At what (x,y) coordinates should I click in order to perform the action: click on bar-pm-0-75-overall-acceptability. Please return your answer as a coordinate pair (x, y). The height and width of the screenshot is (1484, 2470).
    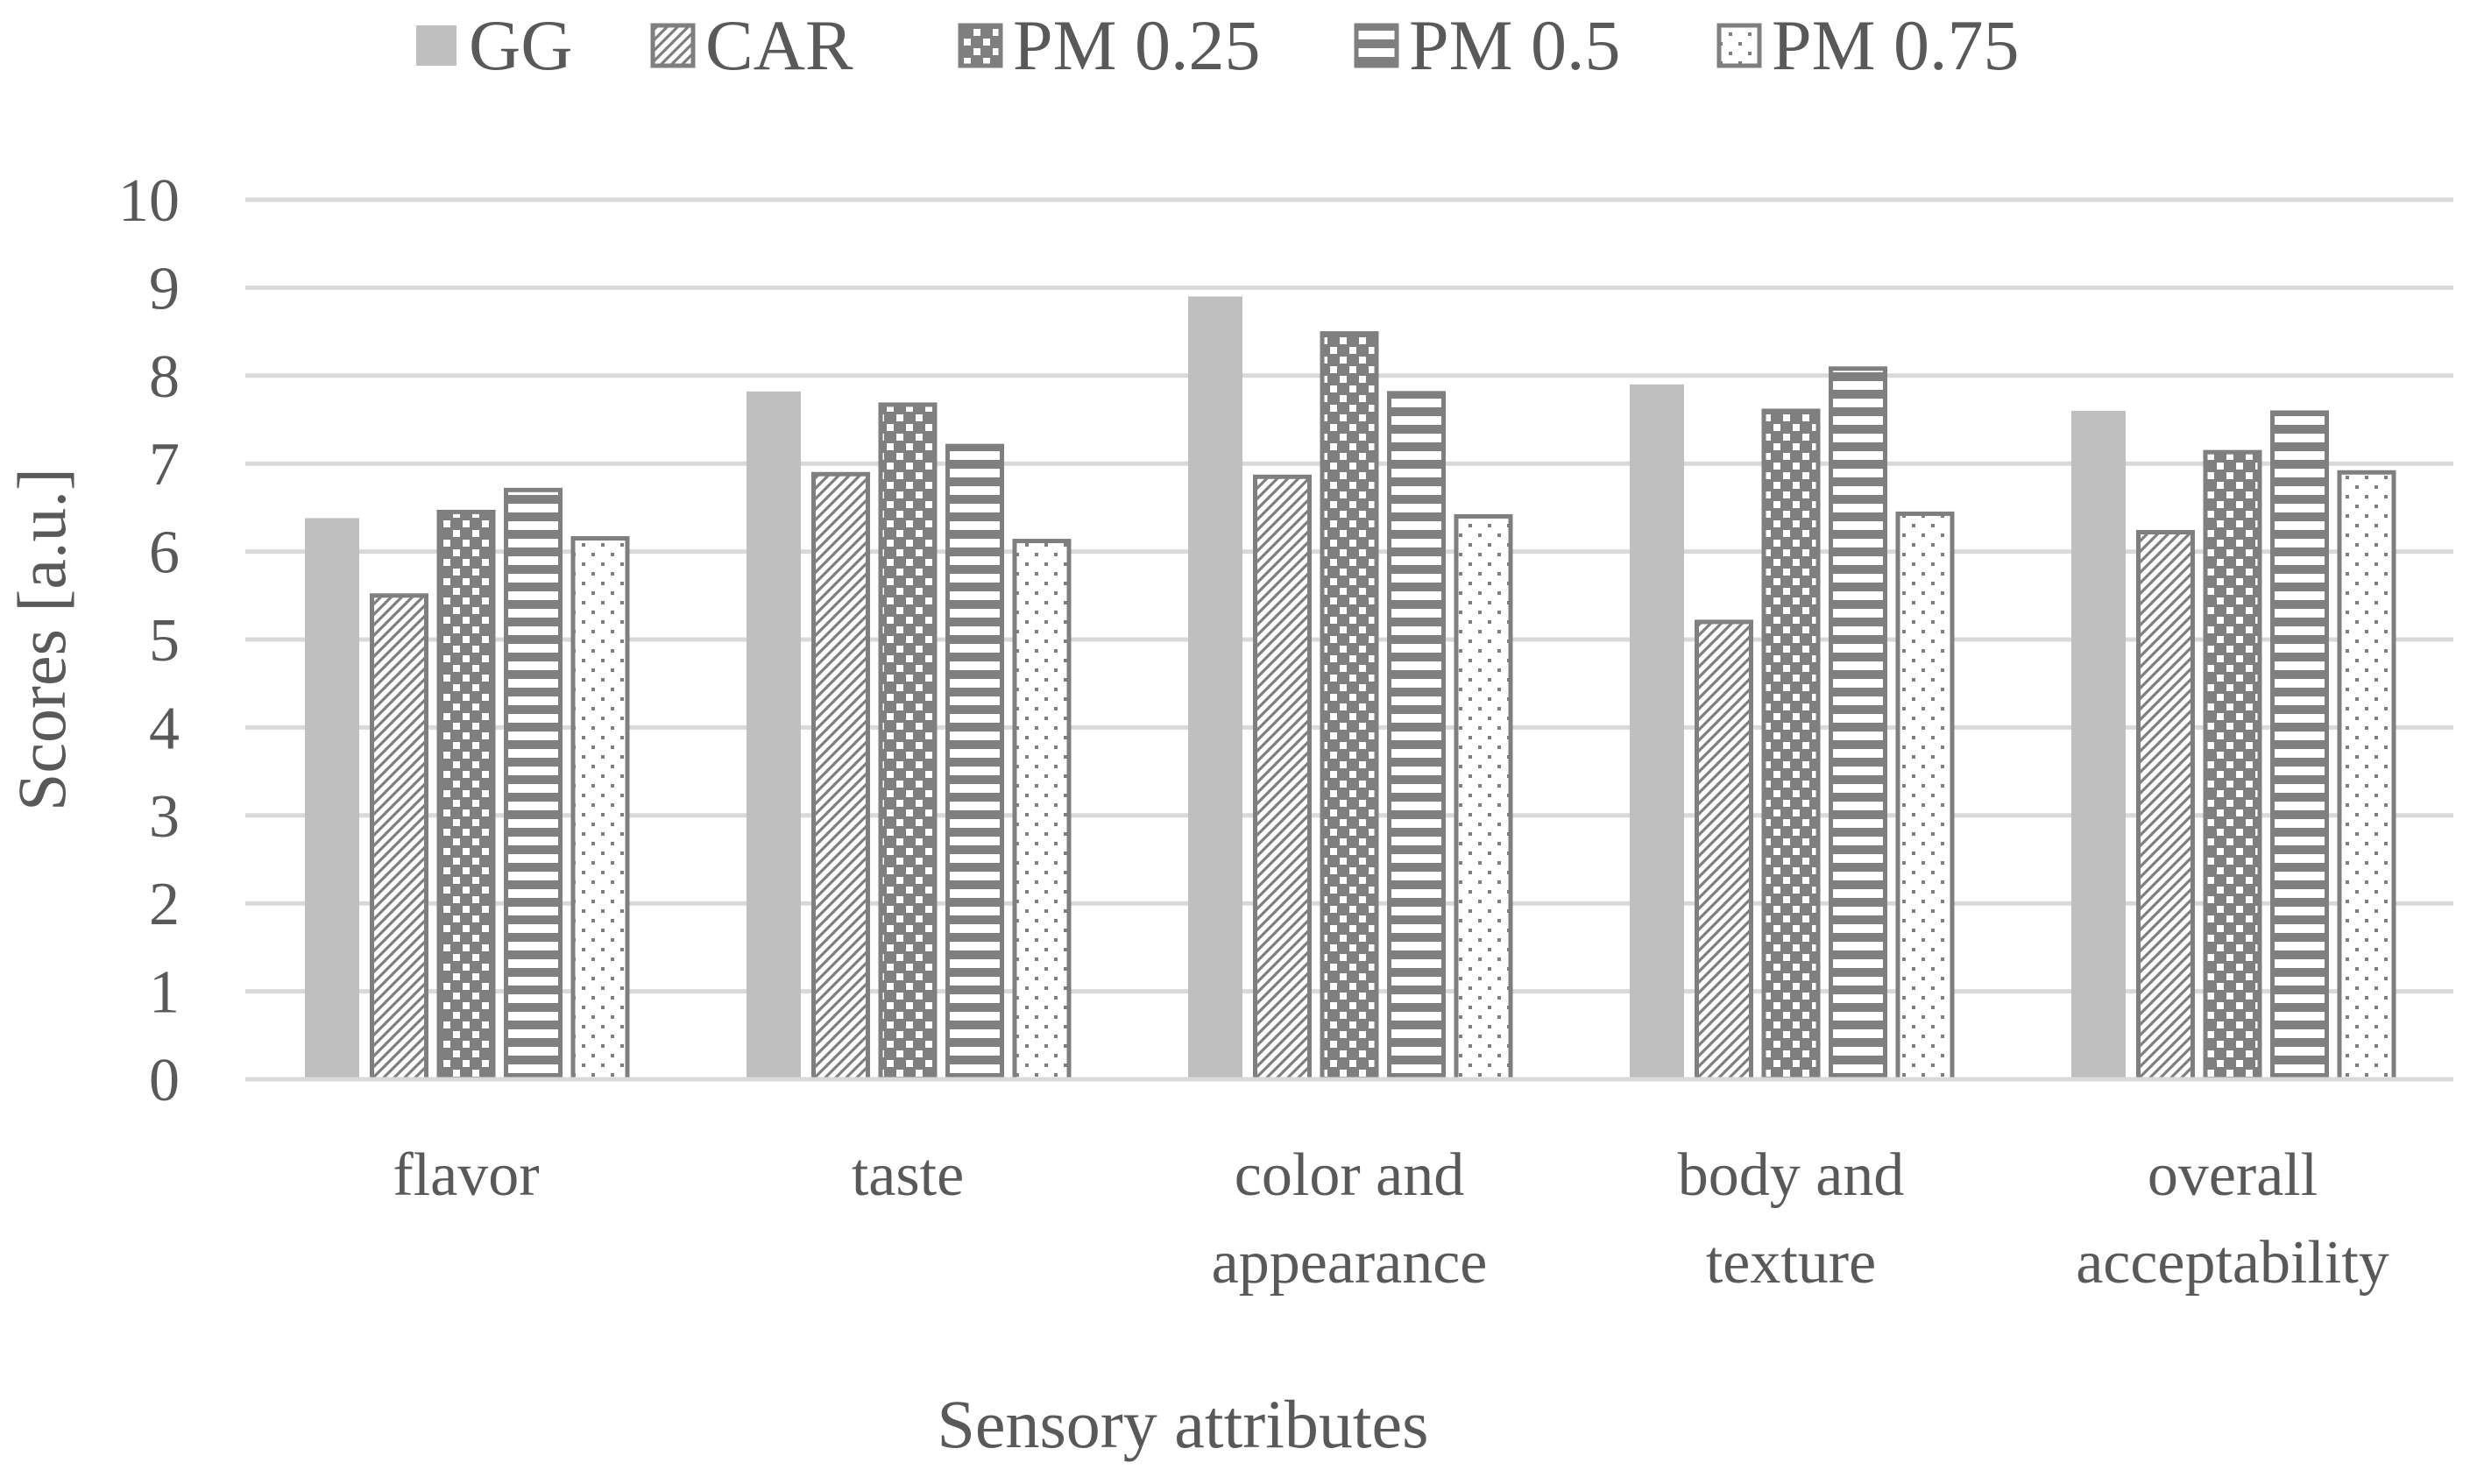
    Looking at the image, I should click on (2366, 776).